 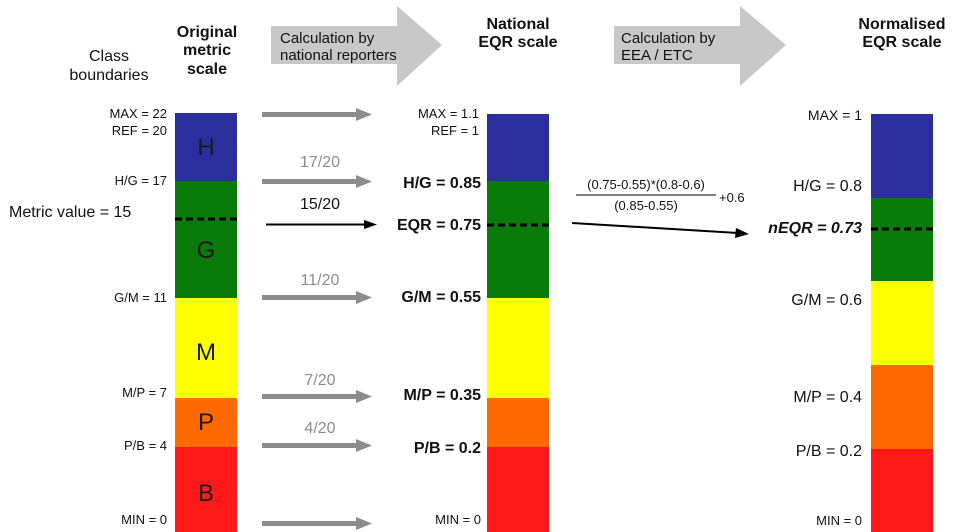 I want to click on fraction-mp: 7/20, so click(x=320, y=380).